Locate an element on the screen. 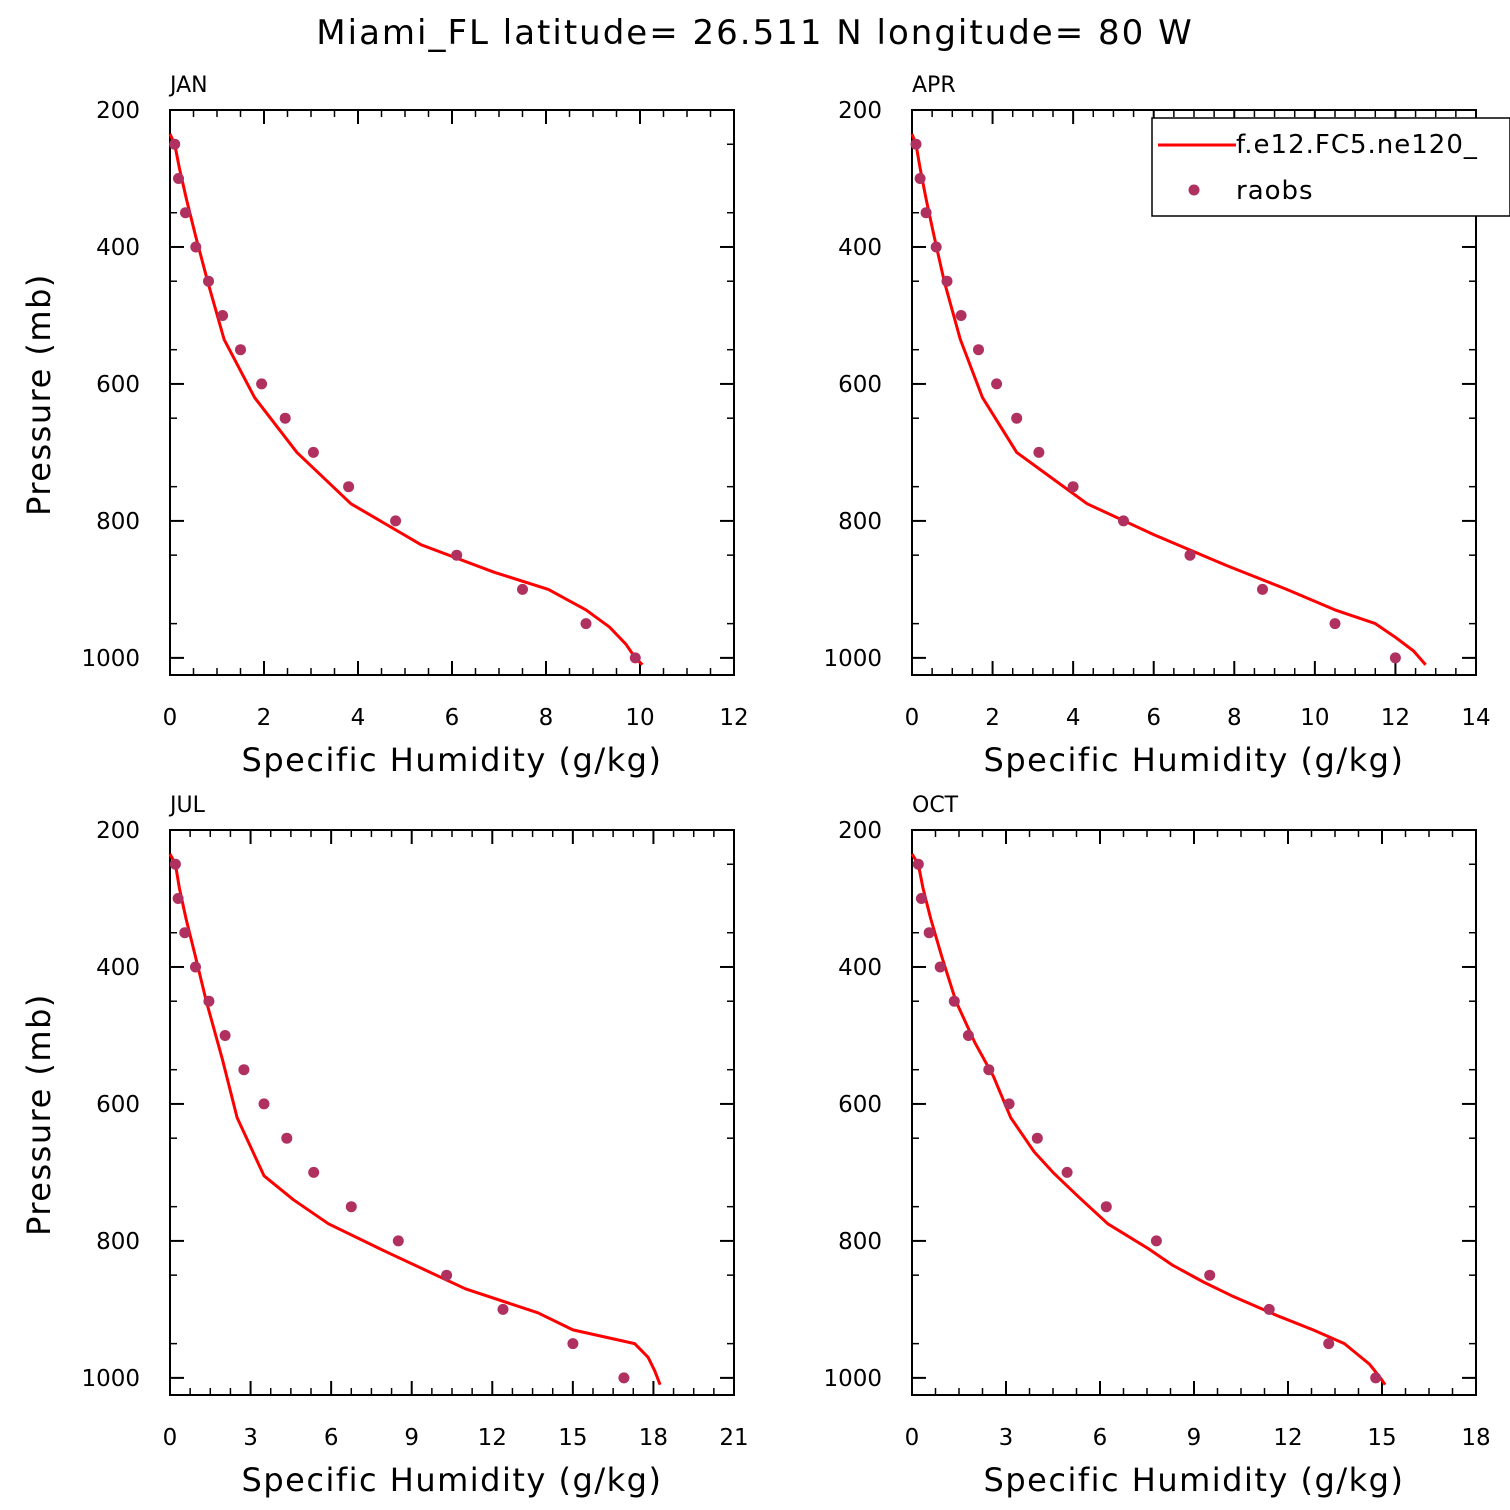 This screenshot has height=1510, width=1510. panel-label: OCT is located at coordinates (935, 805).